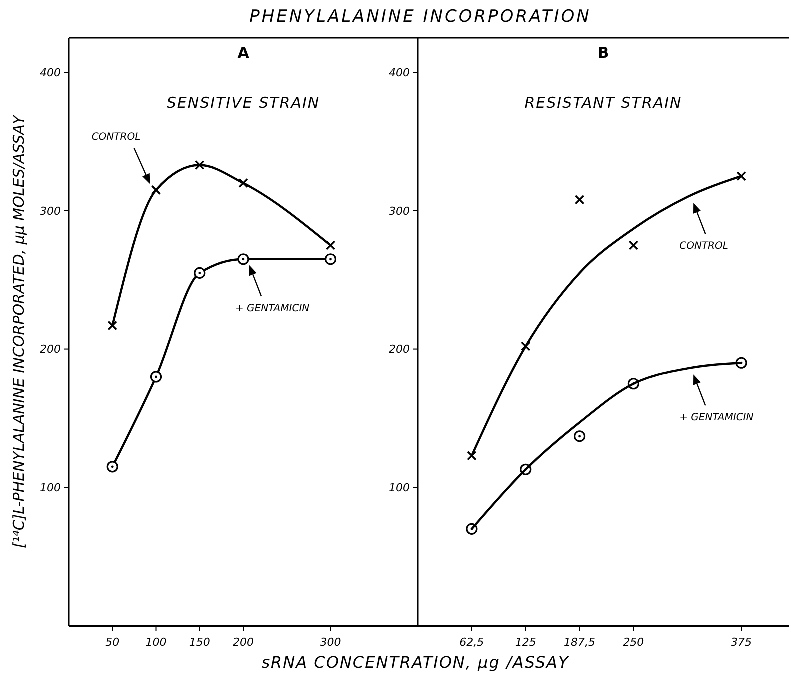 The height and width of the screenshot is (678, 791). Describe the element at coordinates (603, 103) in the screenshot. I see `text: RESISTANT STRAIN` at that location.